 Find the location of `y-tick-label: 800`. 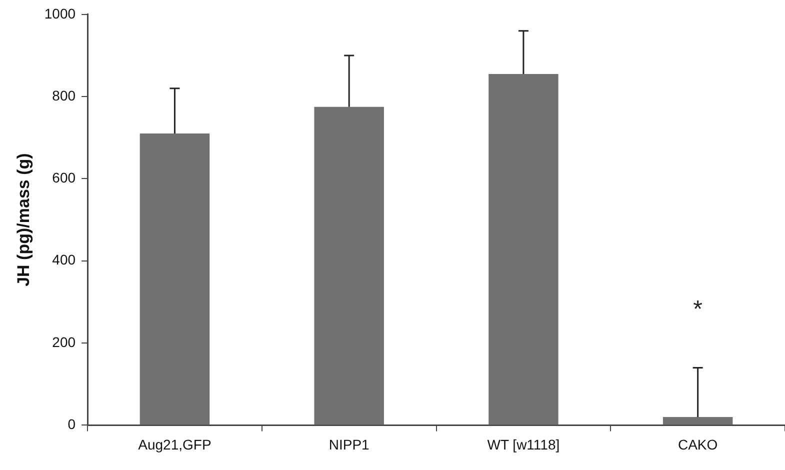

y-tick-label: 800 is located at coordinates (64, 95).